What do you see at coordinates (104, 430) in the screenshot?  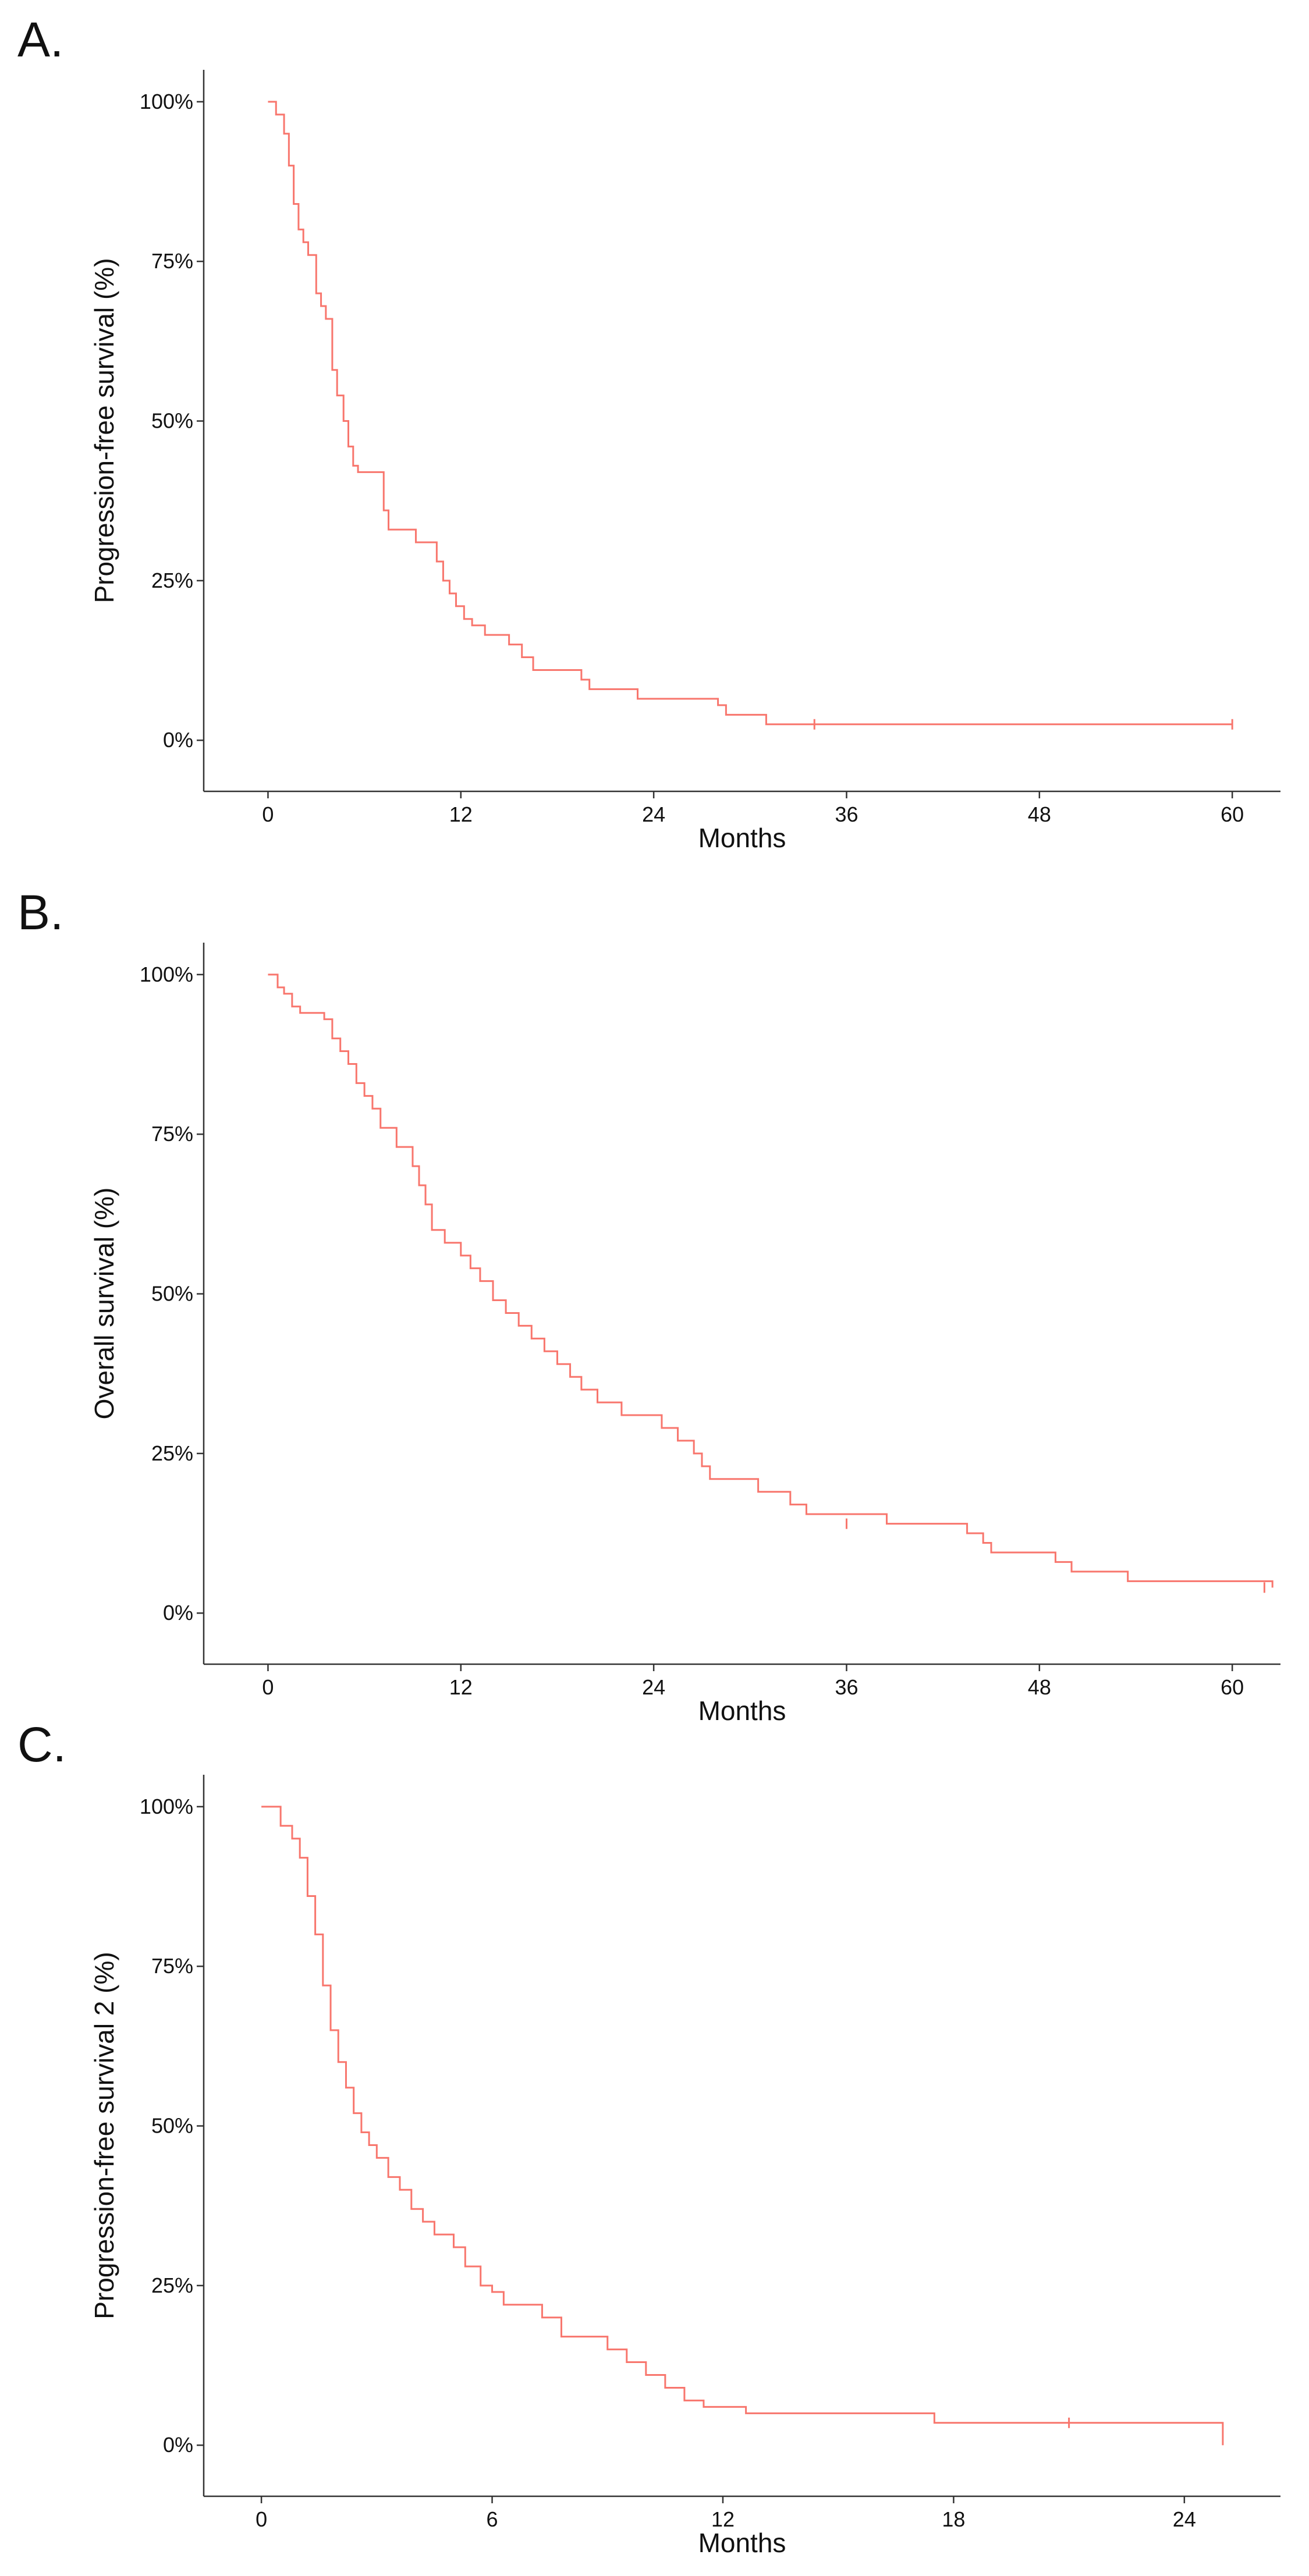 I see `y-axis-title: Progression-free survival (%)` at bounding box center [104, 430].